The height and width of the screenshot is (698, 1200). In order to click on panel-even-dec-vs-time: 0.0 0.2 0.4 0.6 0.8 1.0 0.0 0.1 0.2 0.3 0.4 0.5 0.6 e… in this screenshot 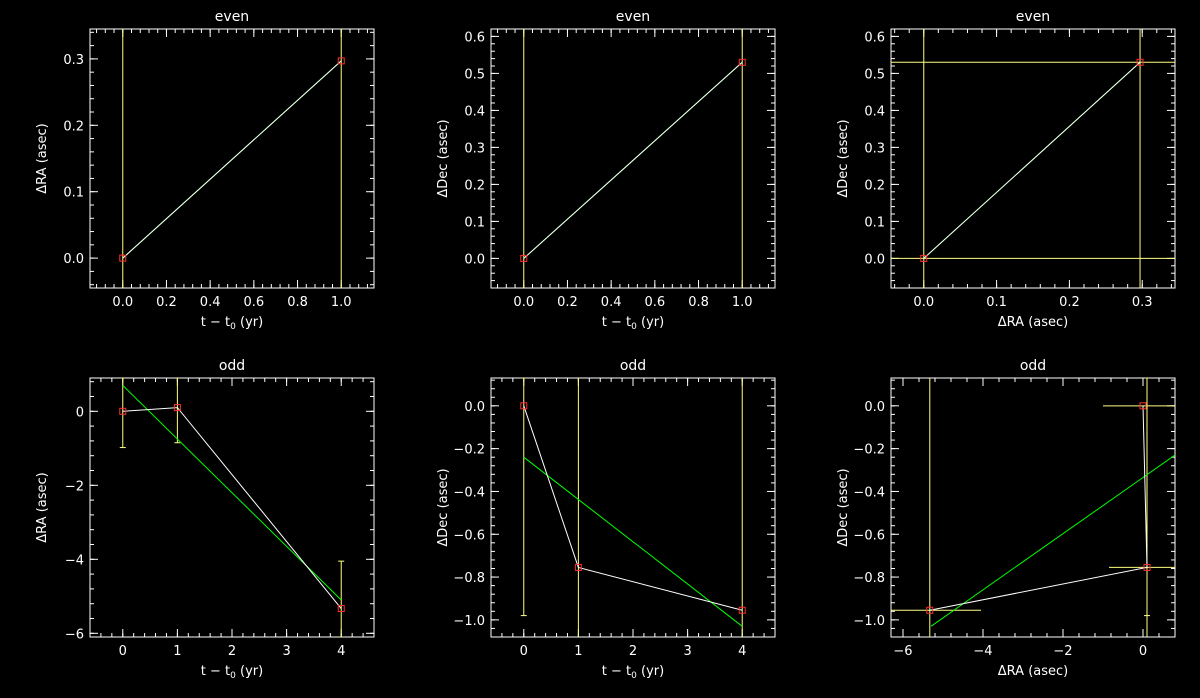, I will do `click(606, 170)`.